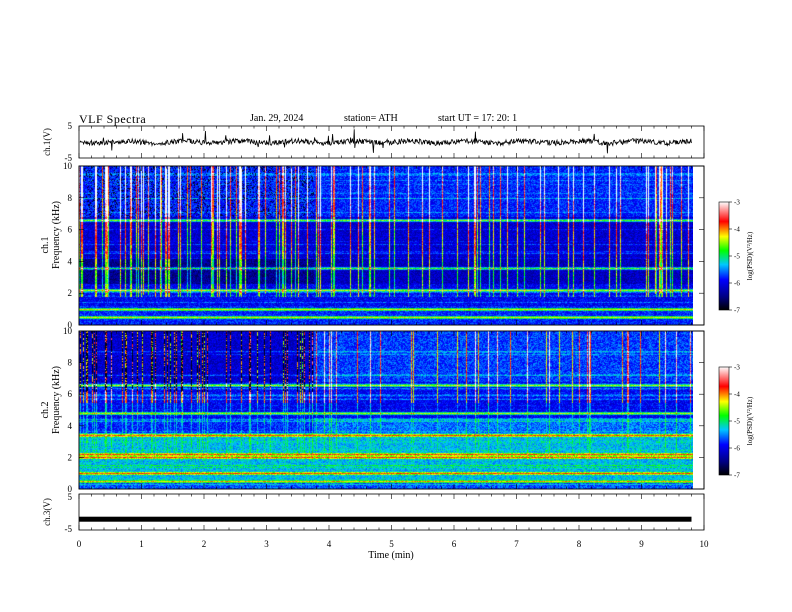 The width and height of the screenshot is (792, 612). What do you see at coordinates (141, 544) in the screenshot?
I see `x-tick-label: 1` at bounding box center [141, 544].